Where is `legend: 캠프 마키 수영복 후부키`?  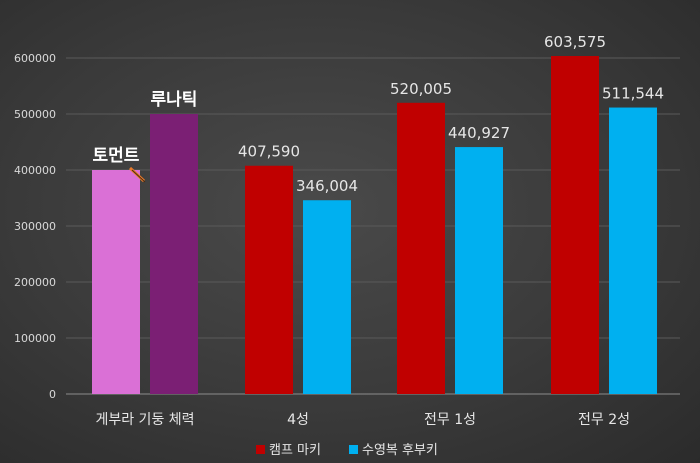
legend: 캠프 마키 수영복 후부키 is located at coordinates (347, 450).